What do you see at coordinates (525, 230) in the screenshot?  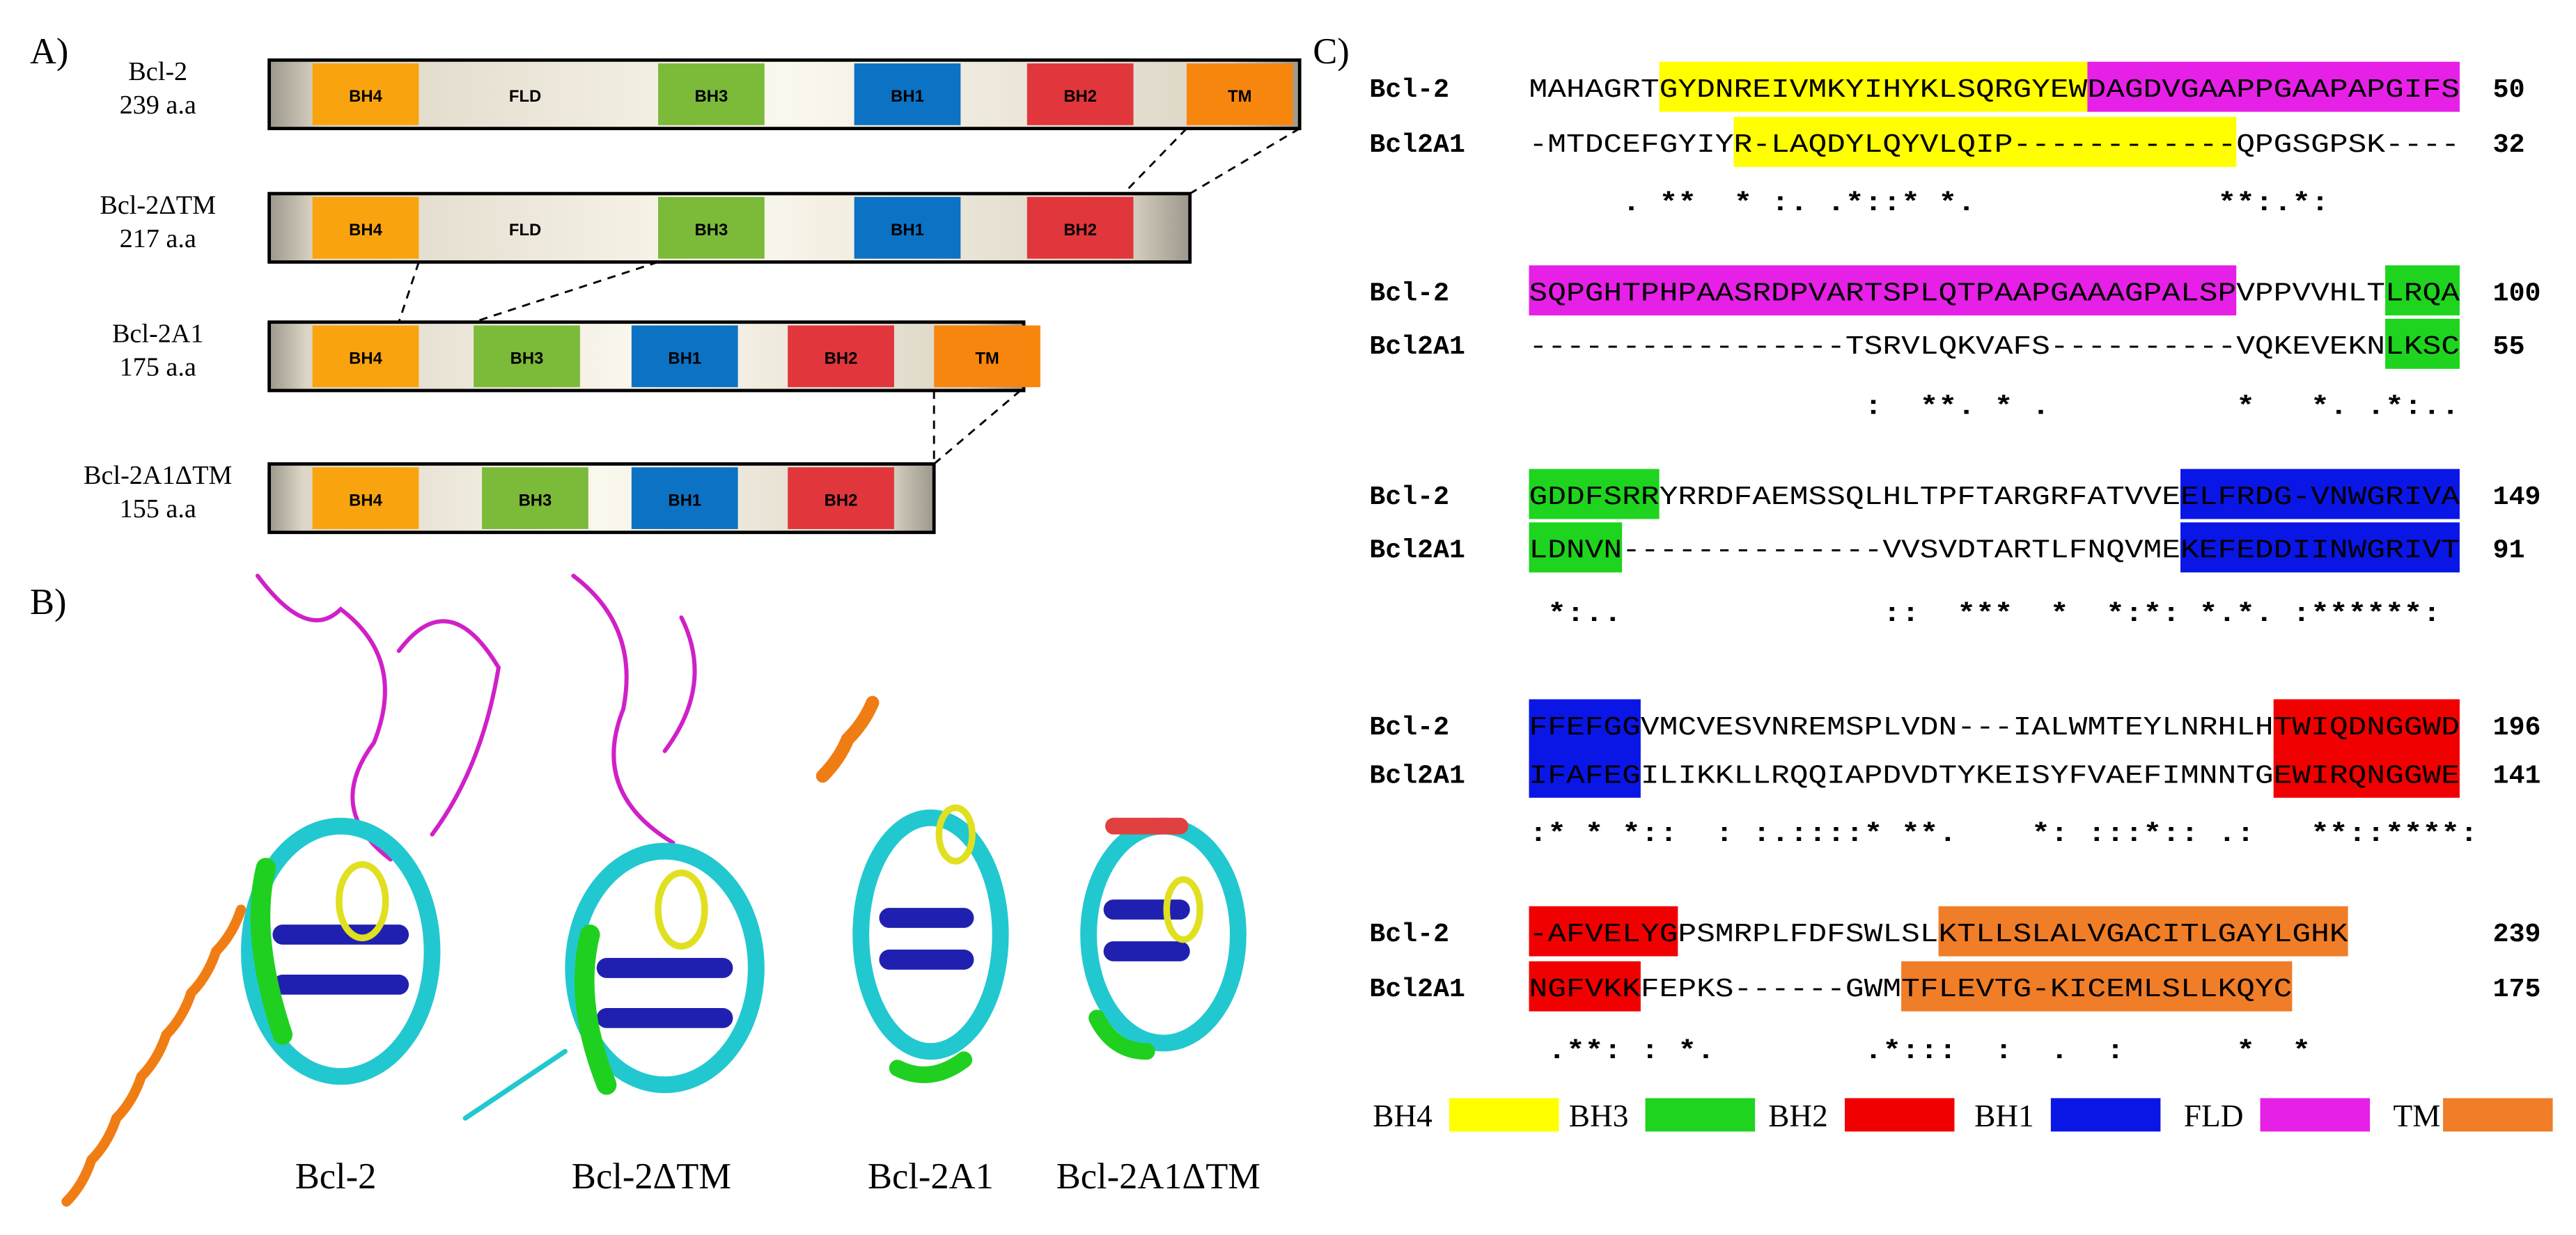 I see `domain-label: FLD` at bounding box center [525, 230].